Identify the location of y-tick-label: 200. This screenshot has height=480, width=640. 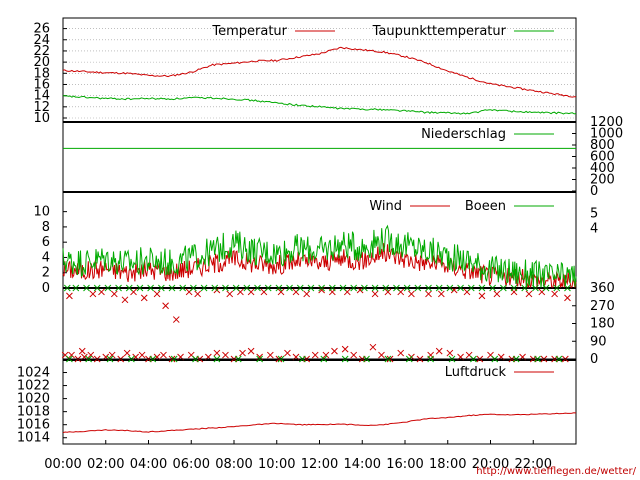
(602, 180).